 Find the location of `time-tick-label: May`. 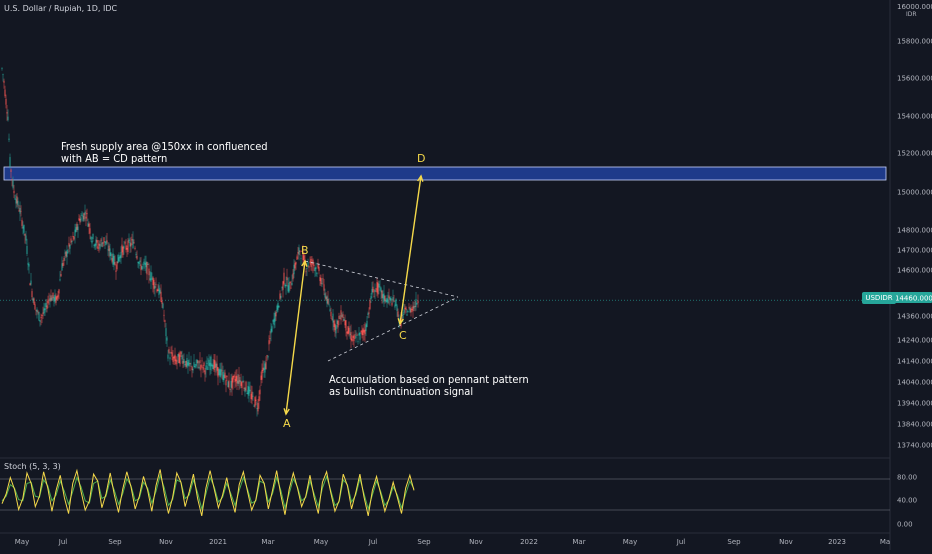

time-tick-label: May is located at coordinates (630, 542).